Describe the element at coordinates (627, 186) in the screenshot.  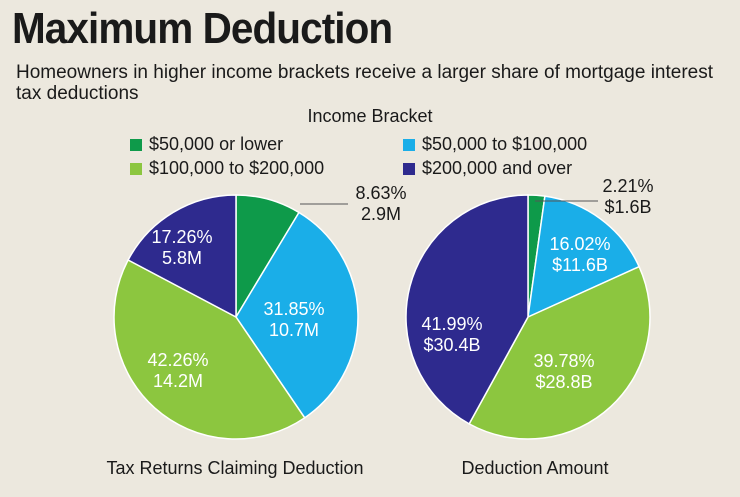
I see `slice-percent-label: 2.21%` at that location.